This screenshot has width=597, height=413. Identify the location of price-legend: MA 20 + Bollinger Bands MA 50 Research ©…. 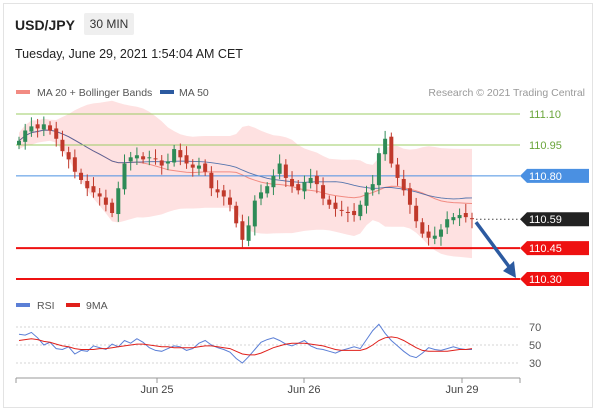
(300, 93).